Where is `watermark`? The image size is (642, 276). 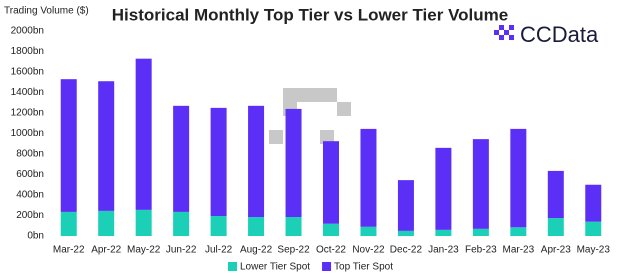 watermark is located at coordinates (310, 116).